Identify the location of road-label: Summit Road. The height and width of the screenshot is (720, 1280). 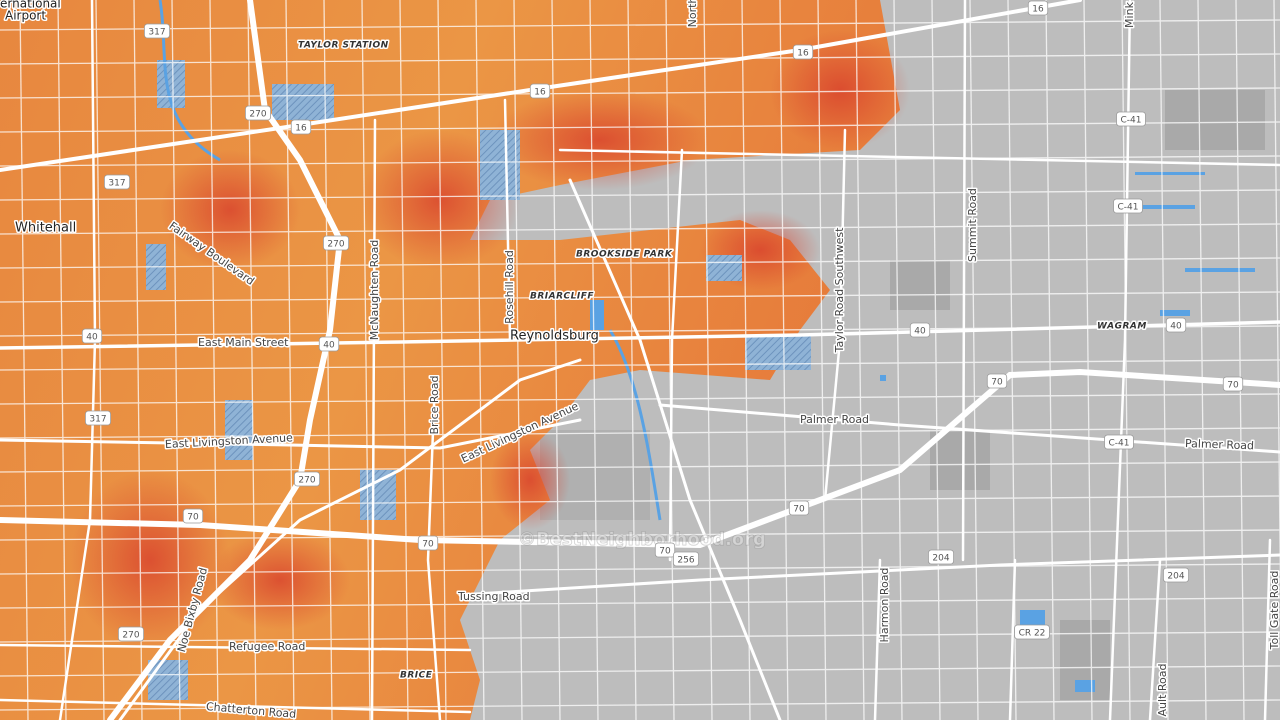
(972, 225).